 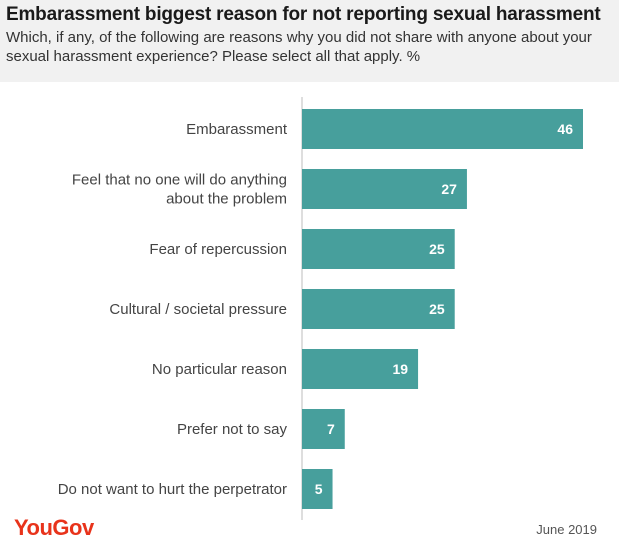 I want to click on data-label: 46, so click(x=565, y=129).